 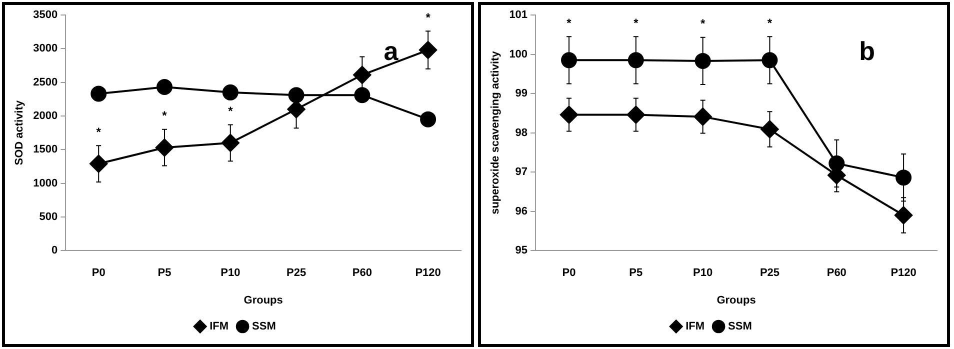 I want to click on y-tick-label: 500, so click(x=48, y=216).